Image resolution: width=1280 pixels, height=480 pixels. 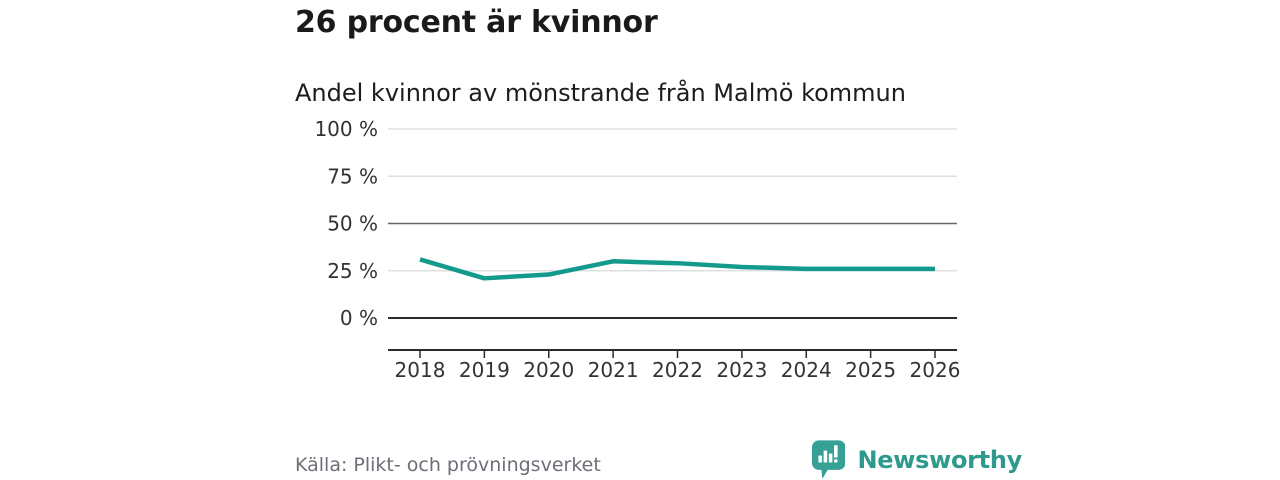 I want to click on newsworthy-brand: Newsworthy, so click(x=917, y=460).